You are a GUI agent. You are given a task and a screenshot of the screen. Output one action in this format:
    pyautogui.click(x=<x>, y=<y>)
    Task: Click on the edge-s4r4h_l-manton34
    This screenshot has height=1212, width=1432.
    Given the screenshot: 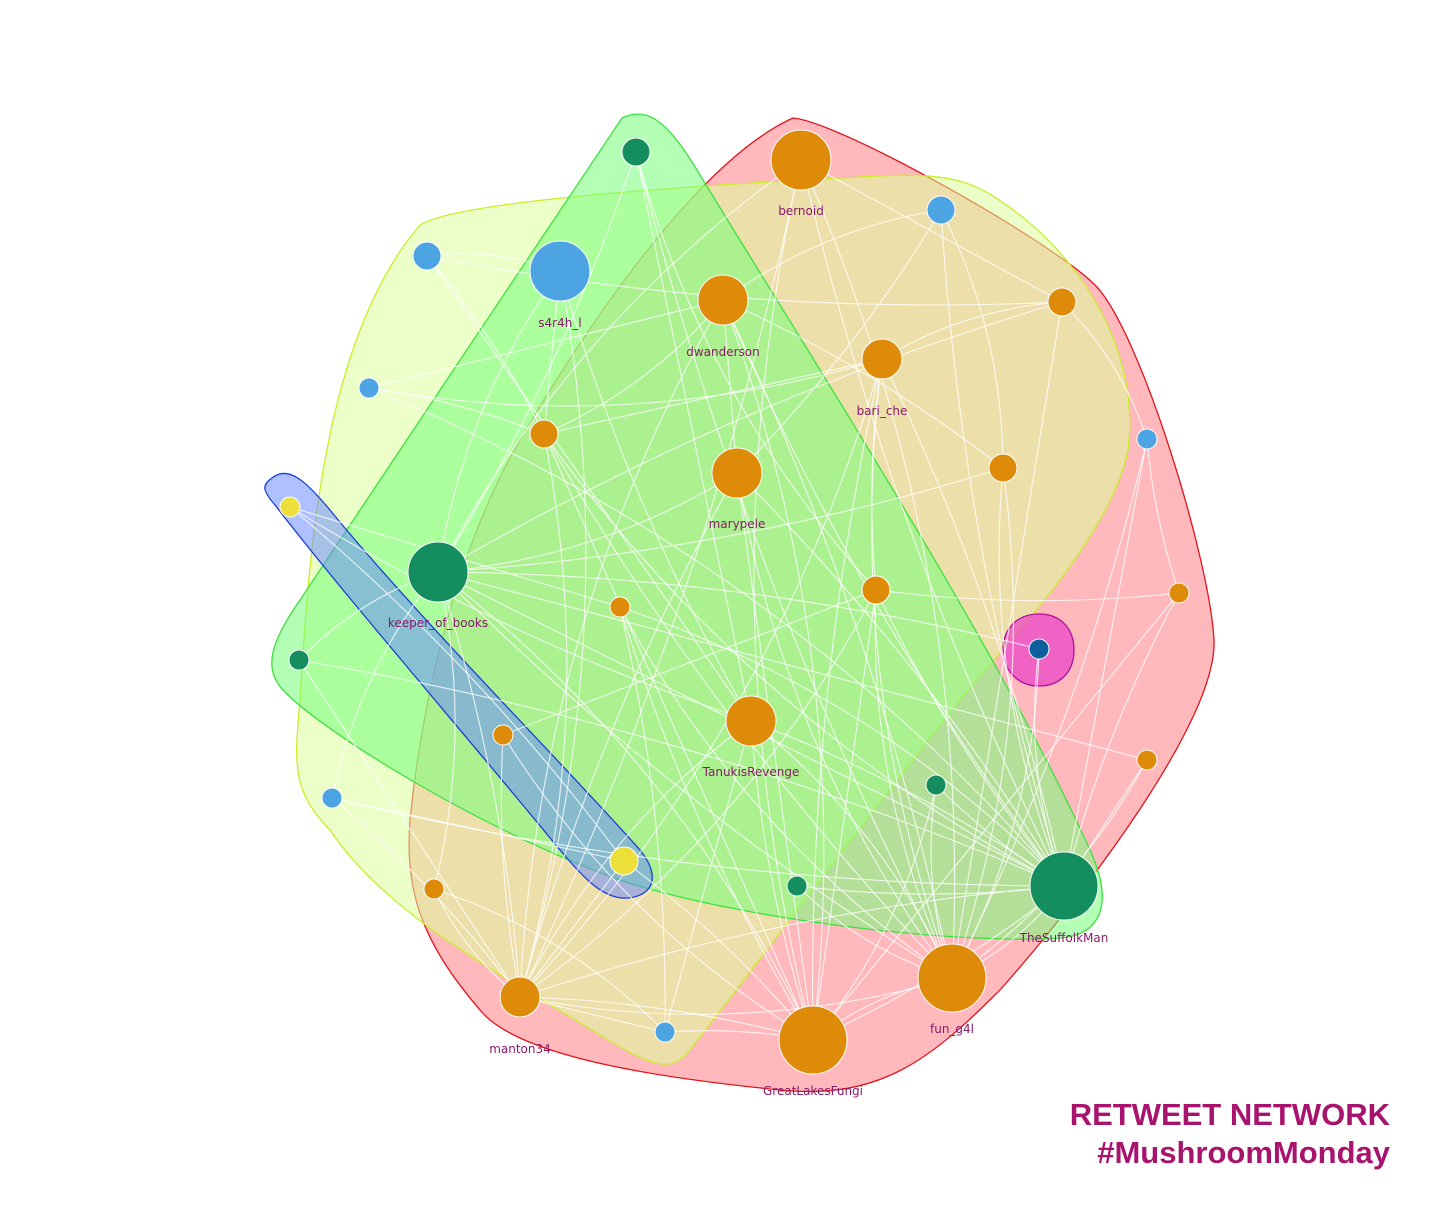 What is the action you would take?
    pyautogui.click(x=553, y=634)
    